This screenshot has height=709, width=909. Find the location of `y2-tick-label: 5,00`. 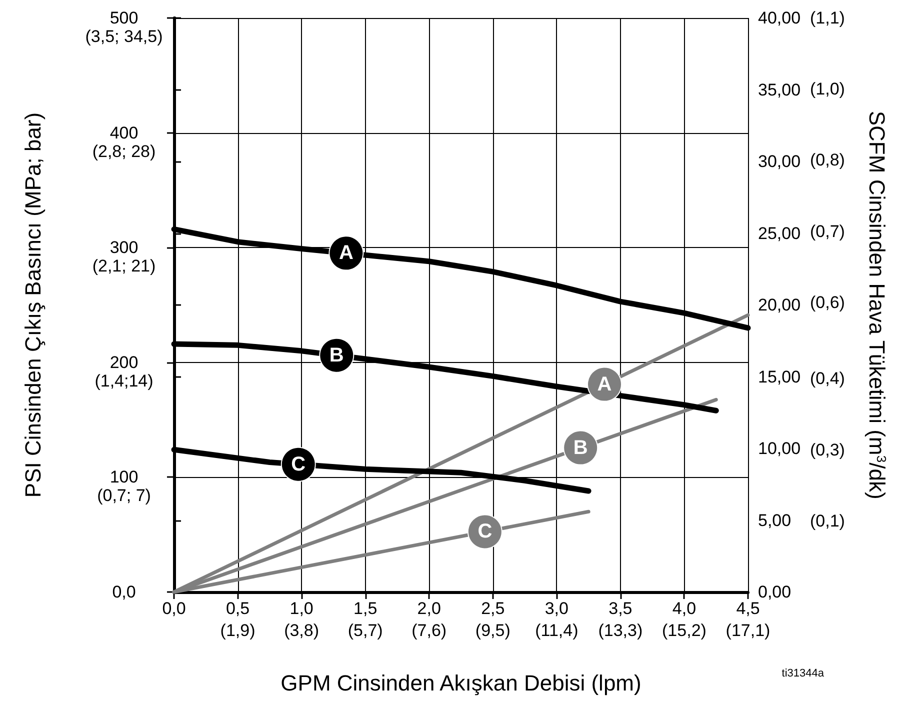

y2-tick-label: 5,00 is located at coordinates (775, 520).